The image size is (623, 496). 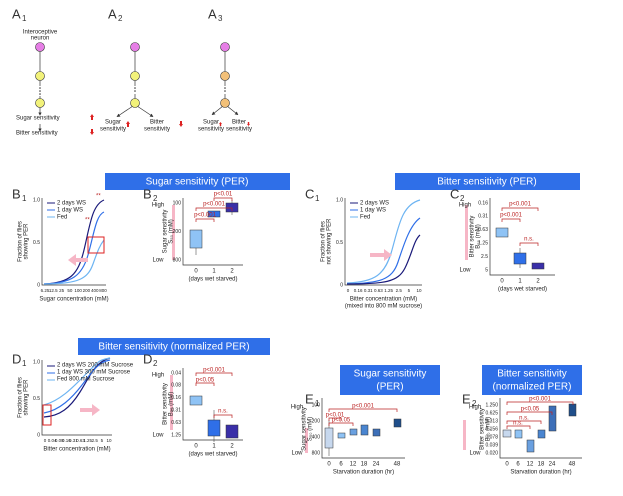 What do you see at coordinates (94, 373) in the screenshot?
I see `legend-label: 1 day WS 300 mM Sucrose` at bounding box center [94, 373].